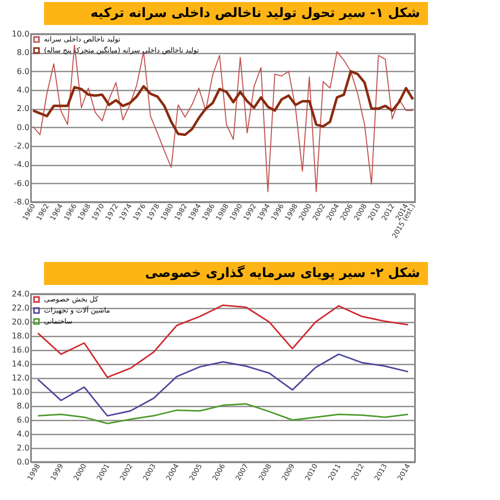  I want to click on y-tick-label: -4.0, so click(22, 165).